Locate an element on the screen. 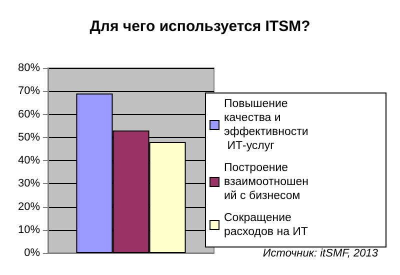 Image resolution: width=400 pixels, height=275 pixels. y-tick-label: 10% is located at coordinates (29, 230).